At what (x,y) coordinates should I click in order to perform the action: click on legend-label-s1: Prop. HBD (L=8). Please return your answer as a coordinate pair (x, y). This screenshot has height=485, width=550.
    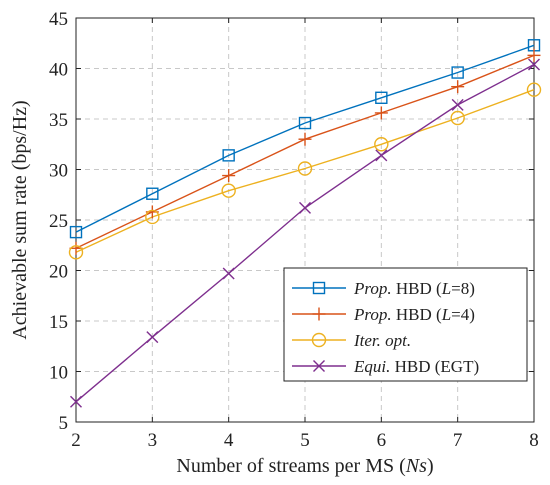
    Looking at the image, I should click on (414, 288).